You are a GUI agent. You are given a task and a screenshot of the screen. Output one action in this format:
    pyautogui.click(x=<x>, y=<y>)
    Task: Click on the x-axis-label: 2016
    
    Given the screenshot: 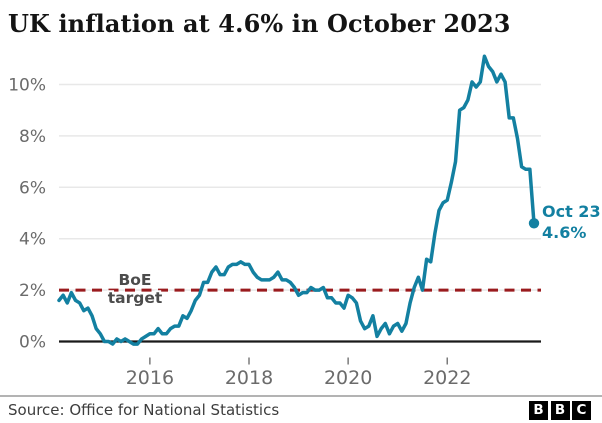 What is the action you would take?
    pyautogui.click(x=150, y=378)
    